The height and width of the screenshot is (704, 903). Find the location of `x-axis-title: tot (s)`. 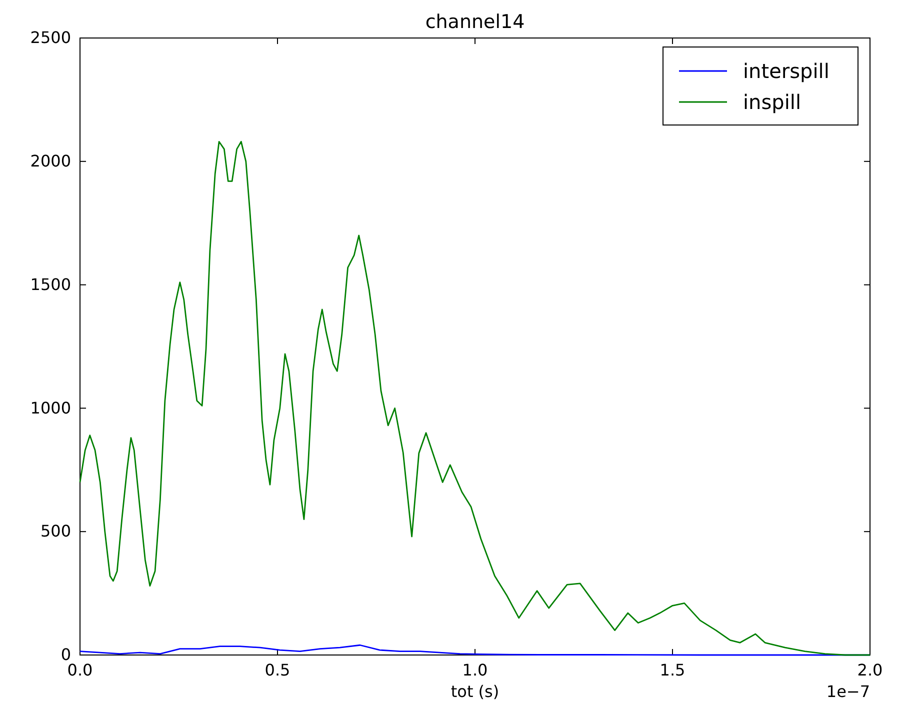

x-axis-title: tot (s) is located at coordinates (475, 691).